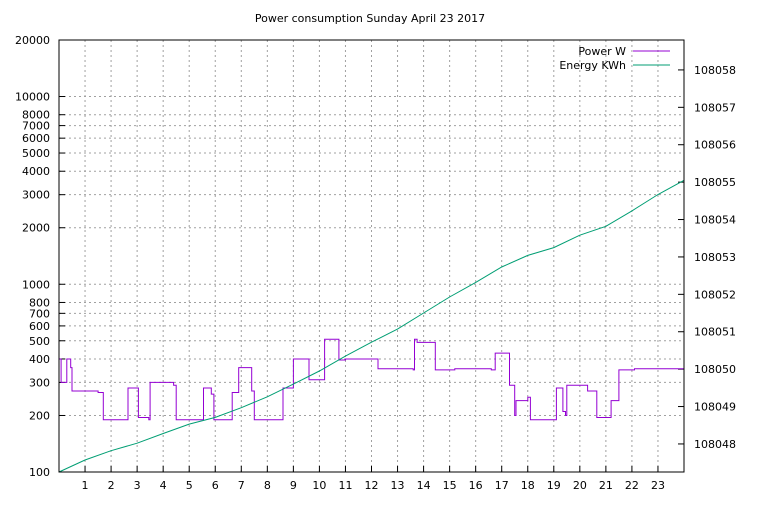  What do you see at coordinates (39, 359) in the screenshot?
I see `y-left-tick-label: 400` at bounding box center [39, 359].